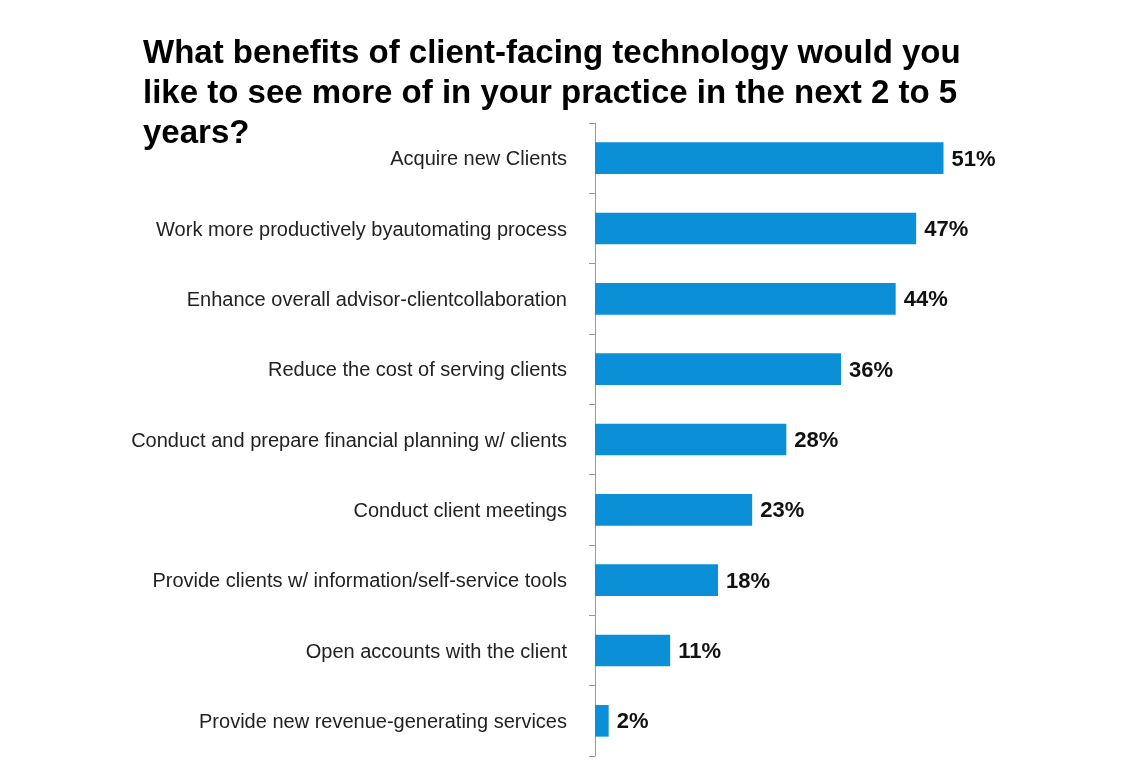  What do you see at coordinates (946, 228) in the screenshot?
I see `data-label: 47%` at bounding box center [946, 228].